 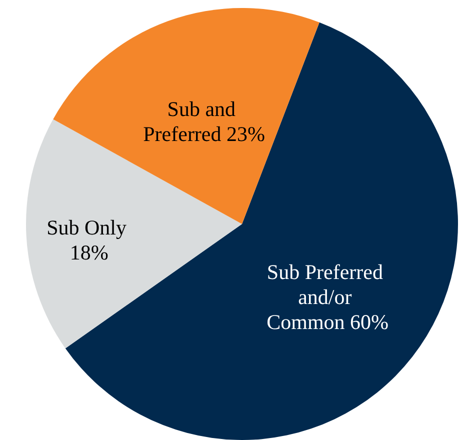 What do you see at coordinates (89, 252) in the screenshot?
I see `data-label: 18%` at bounding box center [89, 252].